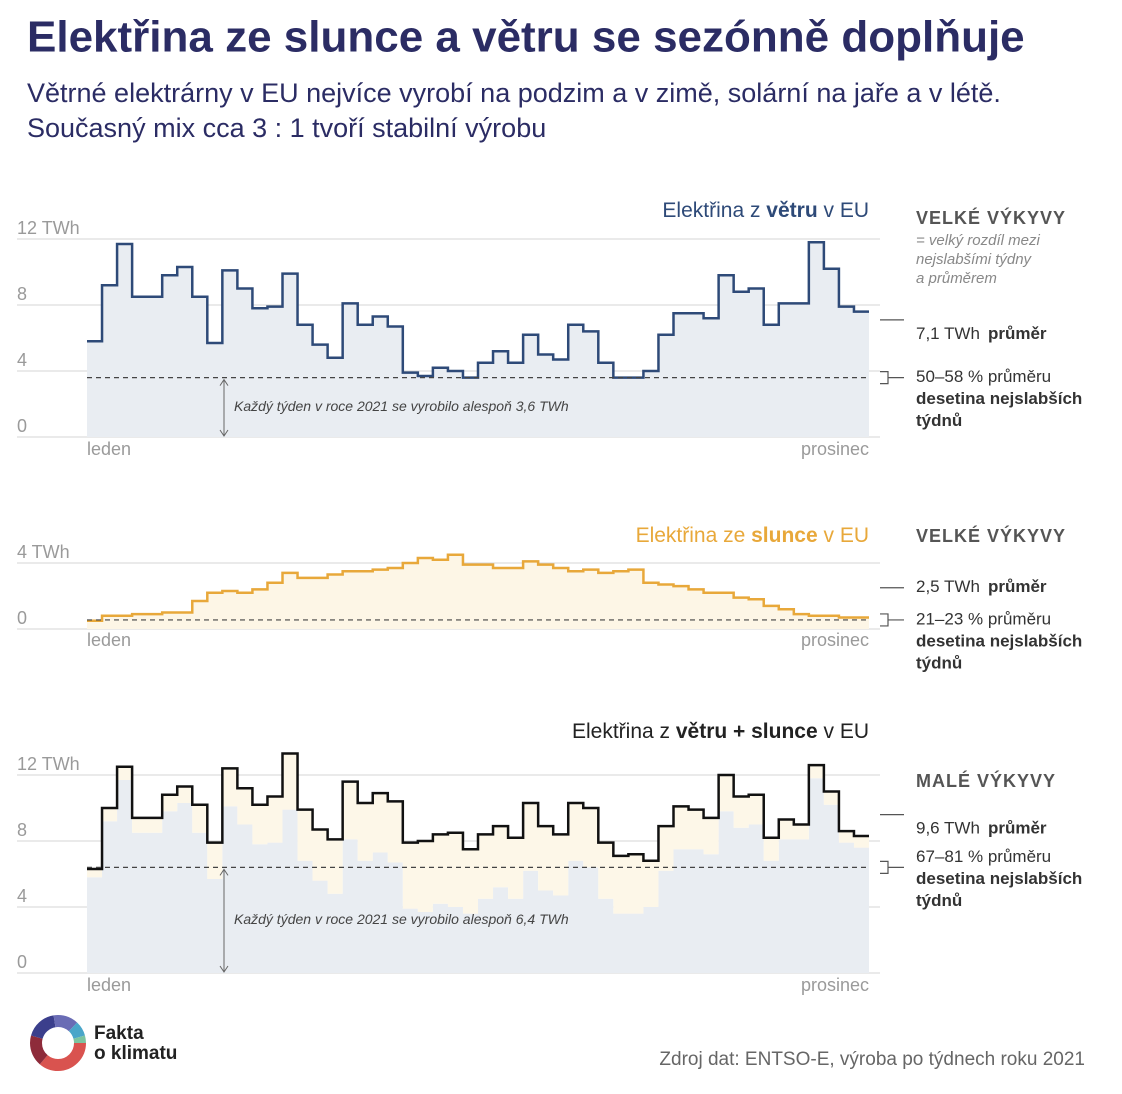 The image size is (1122, 1094). I want to click on logo-text: Fakta, so click(119, 1033).